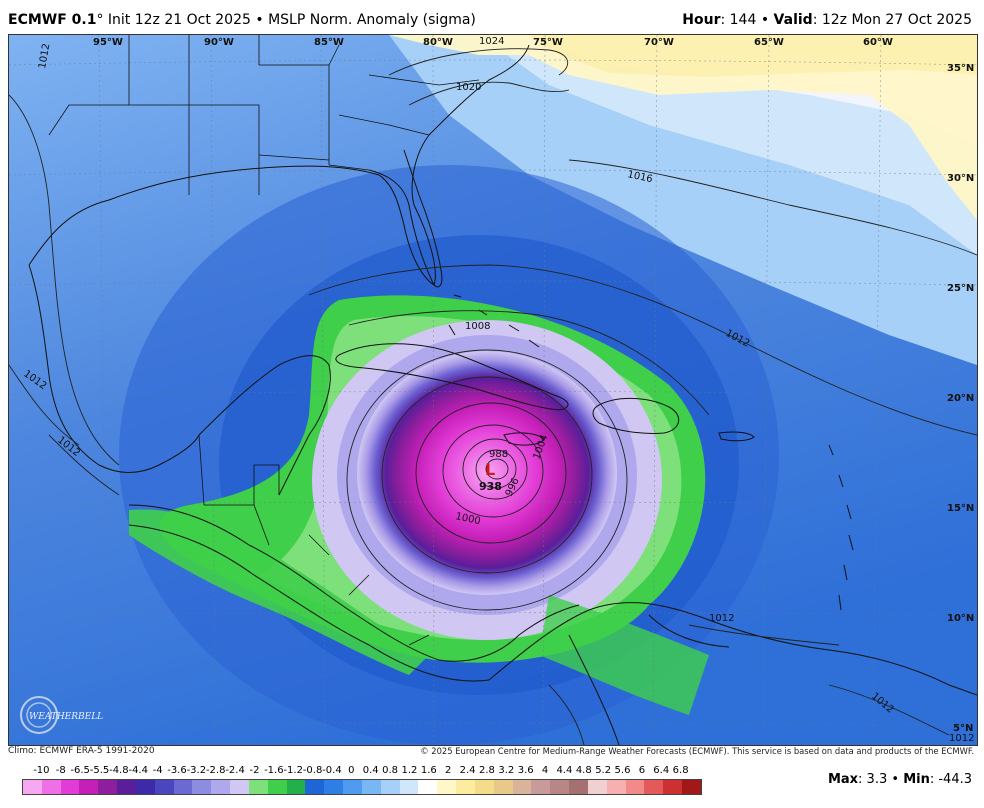 Image resolution: width=984 pixels, height=808 pixels. I want to click on legend-tick-label: -10, so click(41, 770).